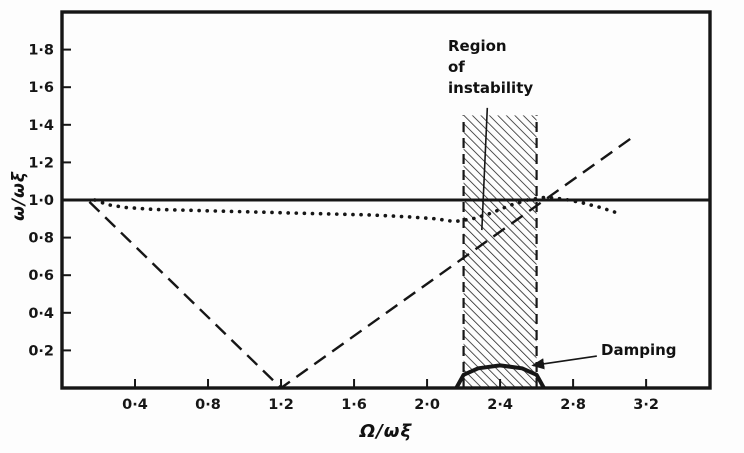 This screenshot has height=453, width=744. I want to click on instability-label-line-2: of, so click(456, 67).